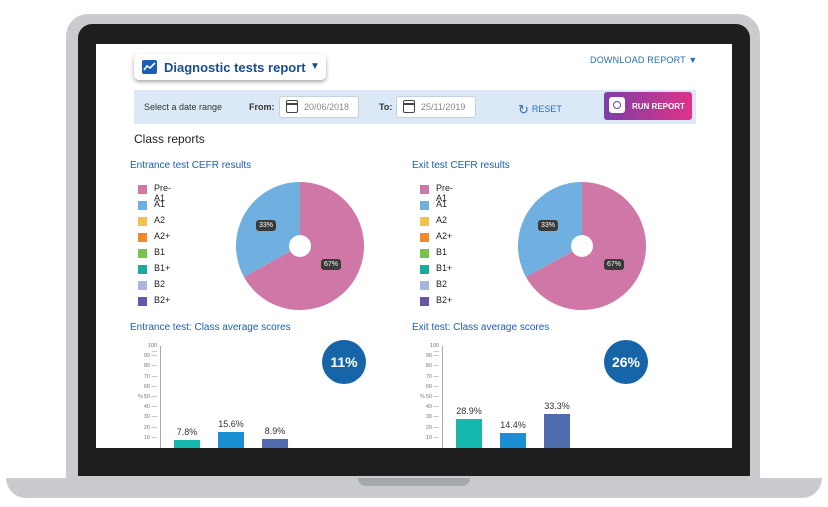 The image size is (828, 507). What do you see at coordinates (523, 109) in the screenshot?
I see `refresh-icon: ↻` at bounding box center [523, 109].